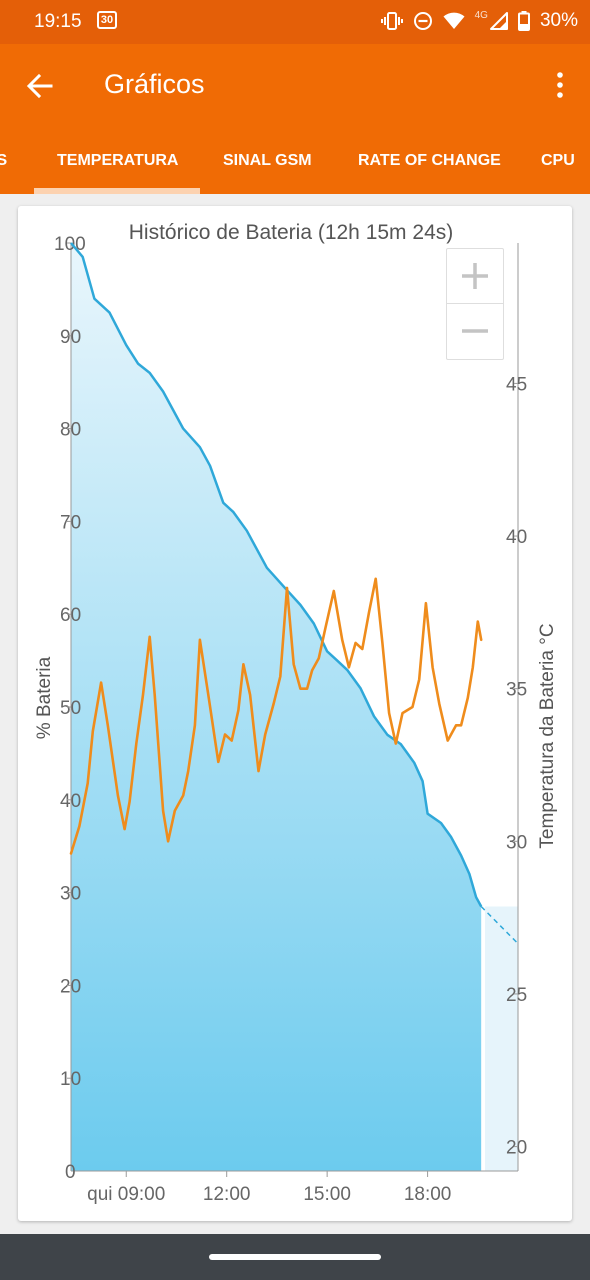  I want to click on y2-tick-label: 35, so click(516, 690).